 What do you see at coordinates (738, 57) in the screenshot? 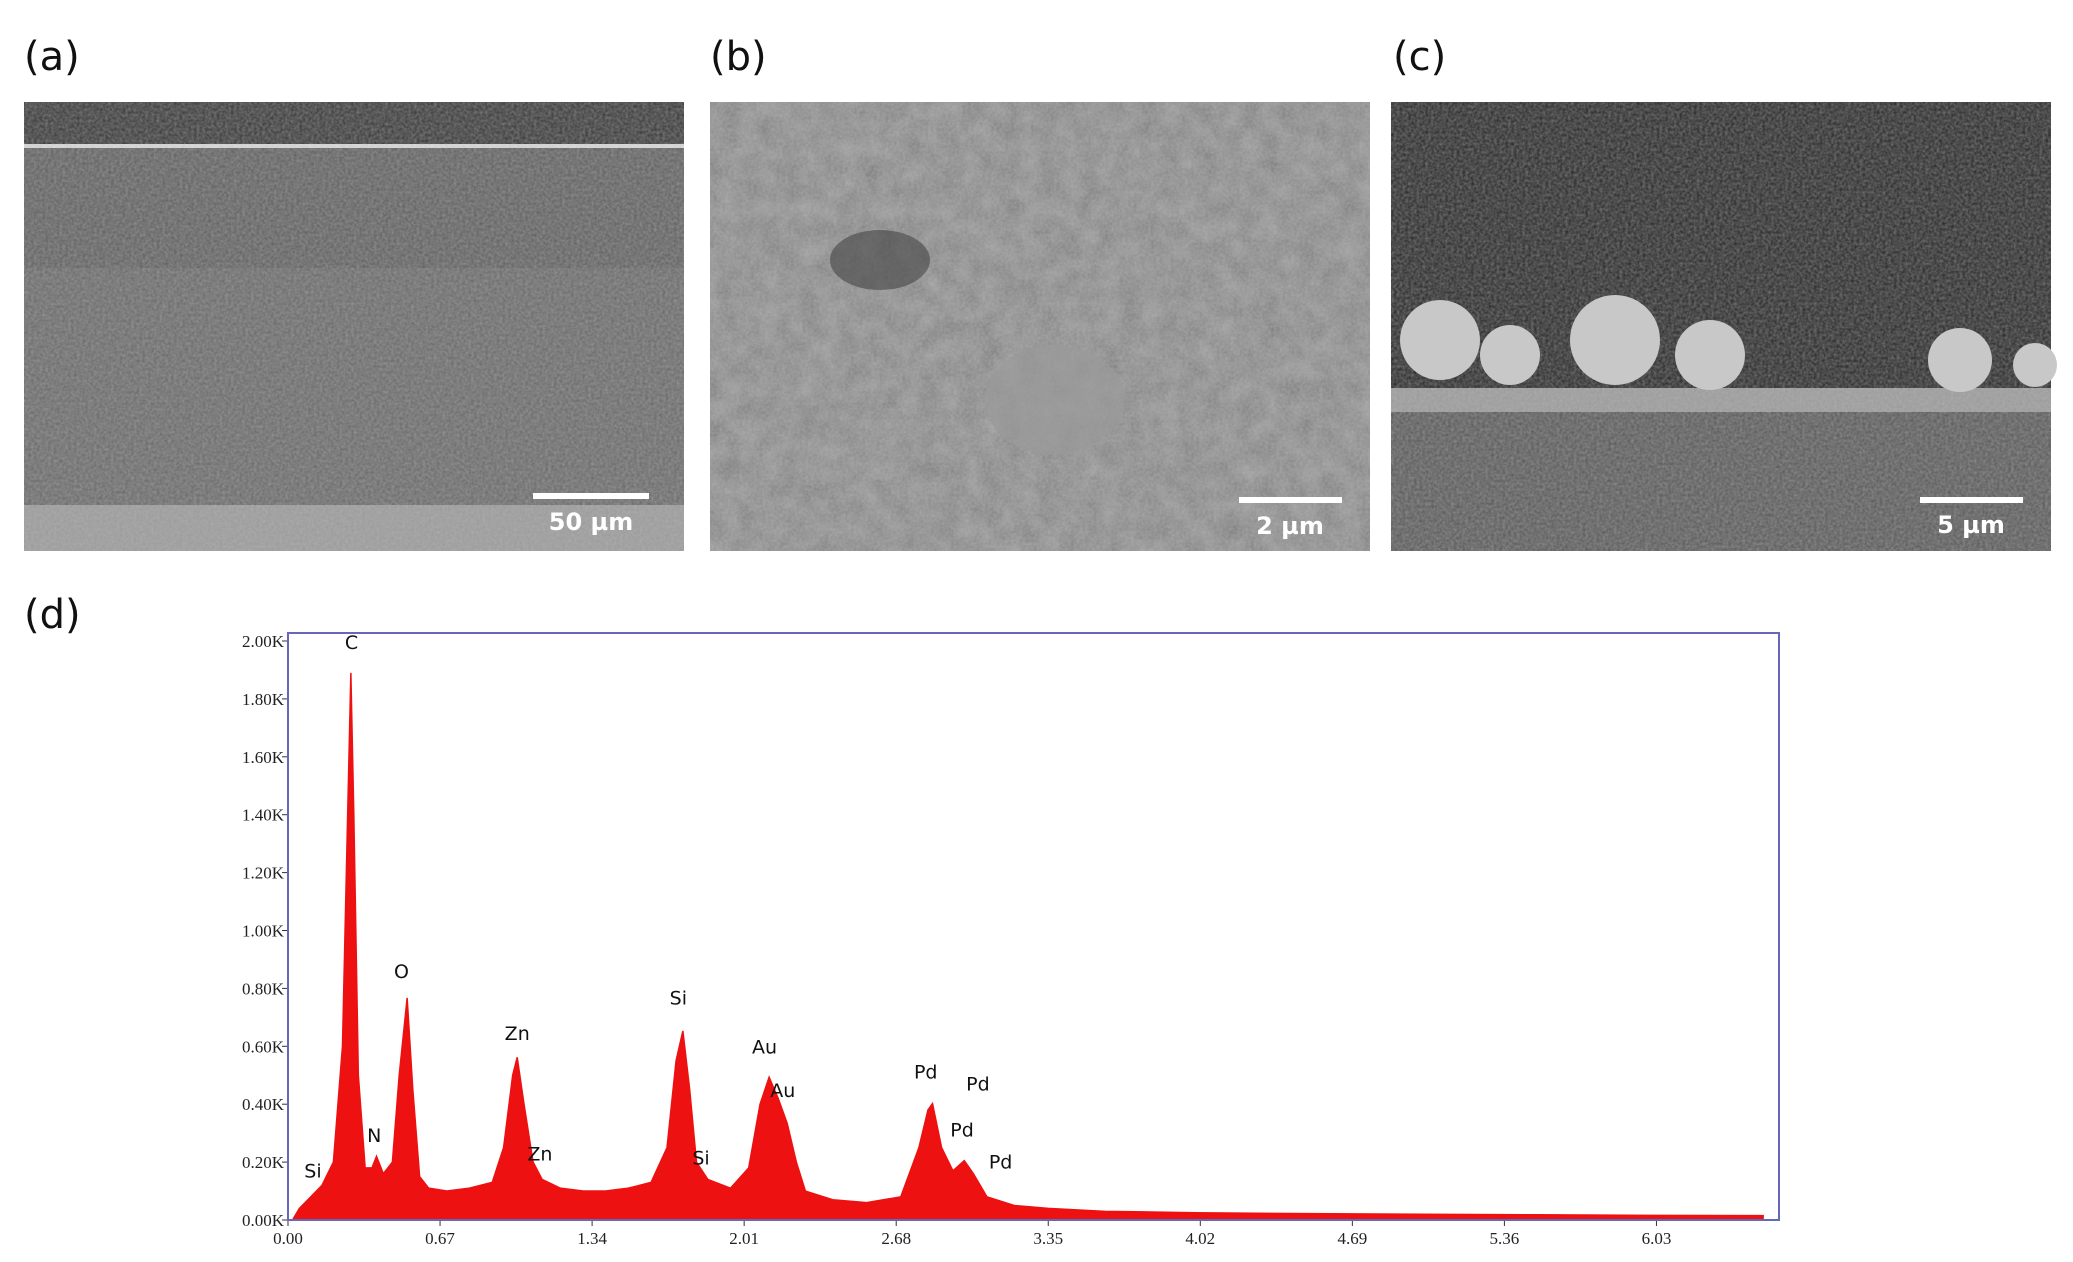
I see `panel-label: (b)` at bounding box center [738, 57].